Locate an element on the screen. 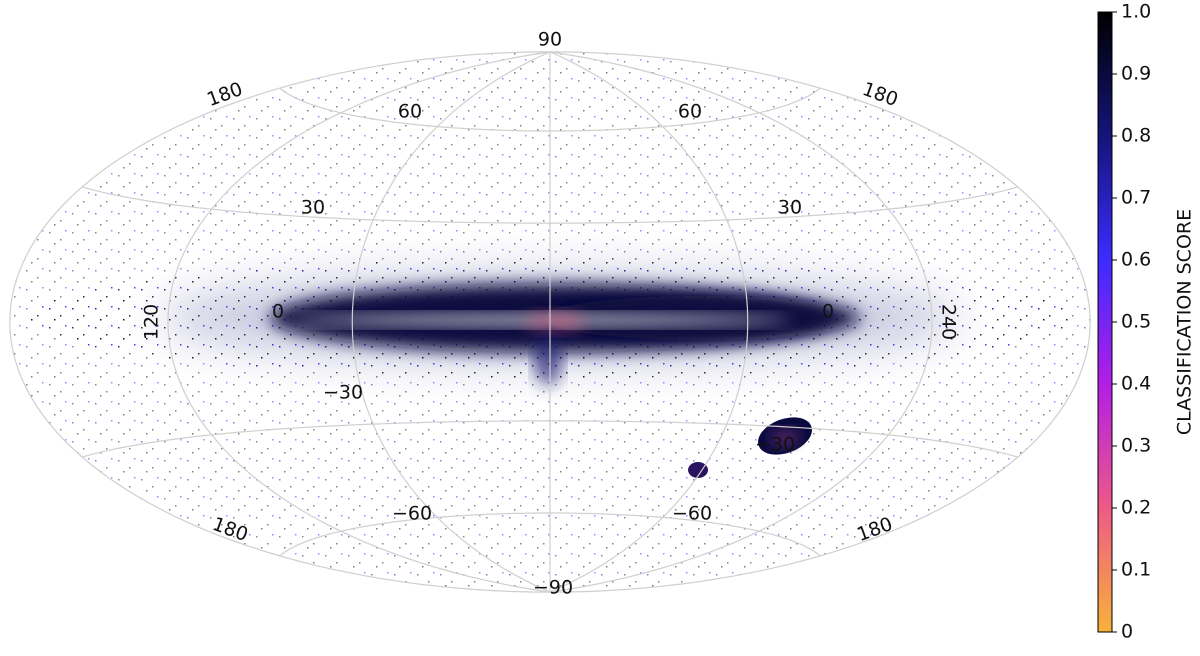 The height and width of the screenshot is (656, 1200). colorbar-tick-label: 0.9 is located at coordinates (1136, 74).